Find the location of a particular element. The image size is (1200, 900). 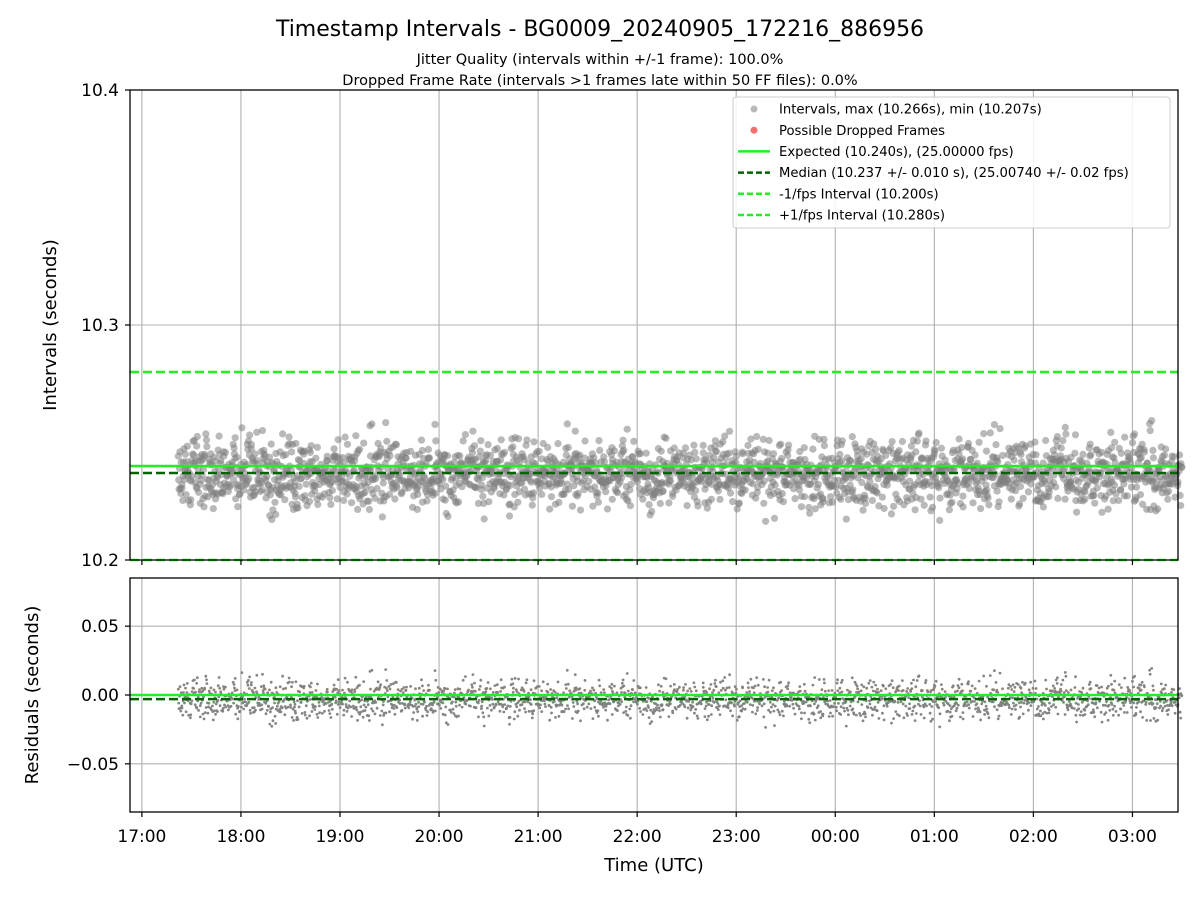

legend-label: Possible Dropped Frames is located at coordinates (862, 131).